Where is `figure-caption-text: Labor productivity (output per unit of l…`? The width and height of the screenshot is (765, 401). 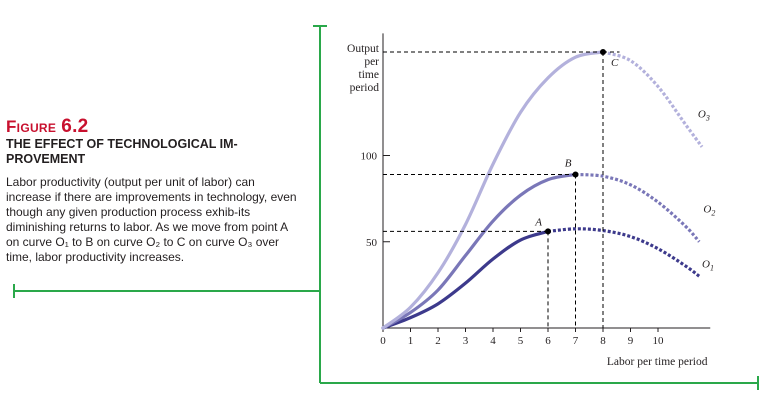
figure-caption-text: Labor productivity (output per unit of l… is located at coordinates (151, 219).